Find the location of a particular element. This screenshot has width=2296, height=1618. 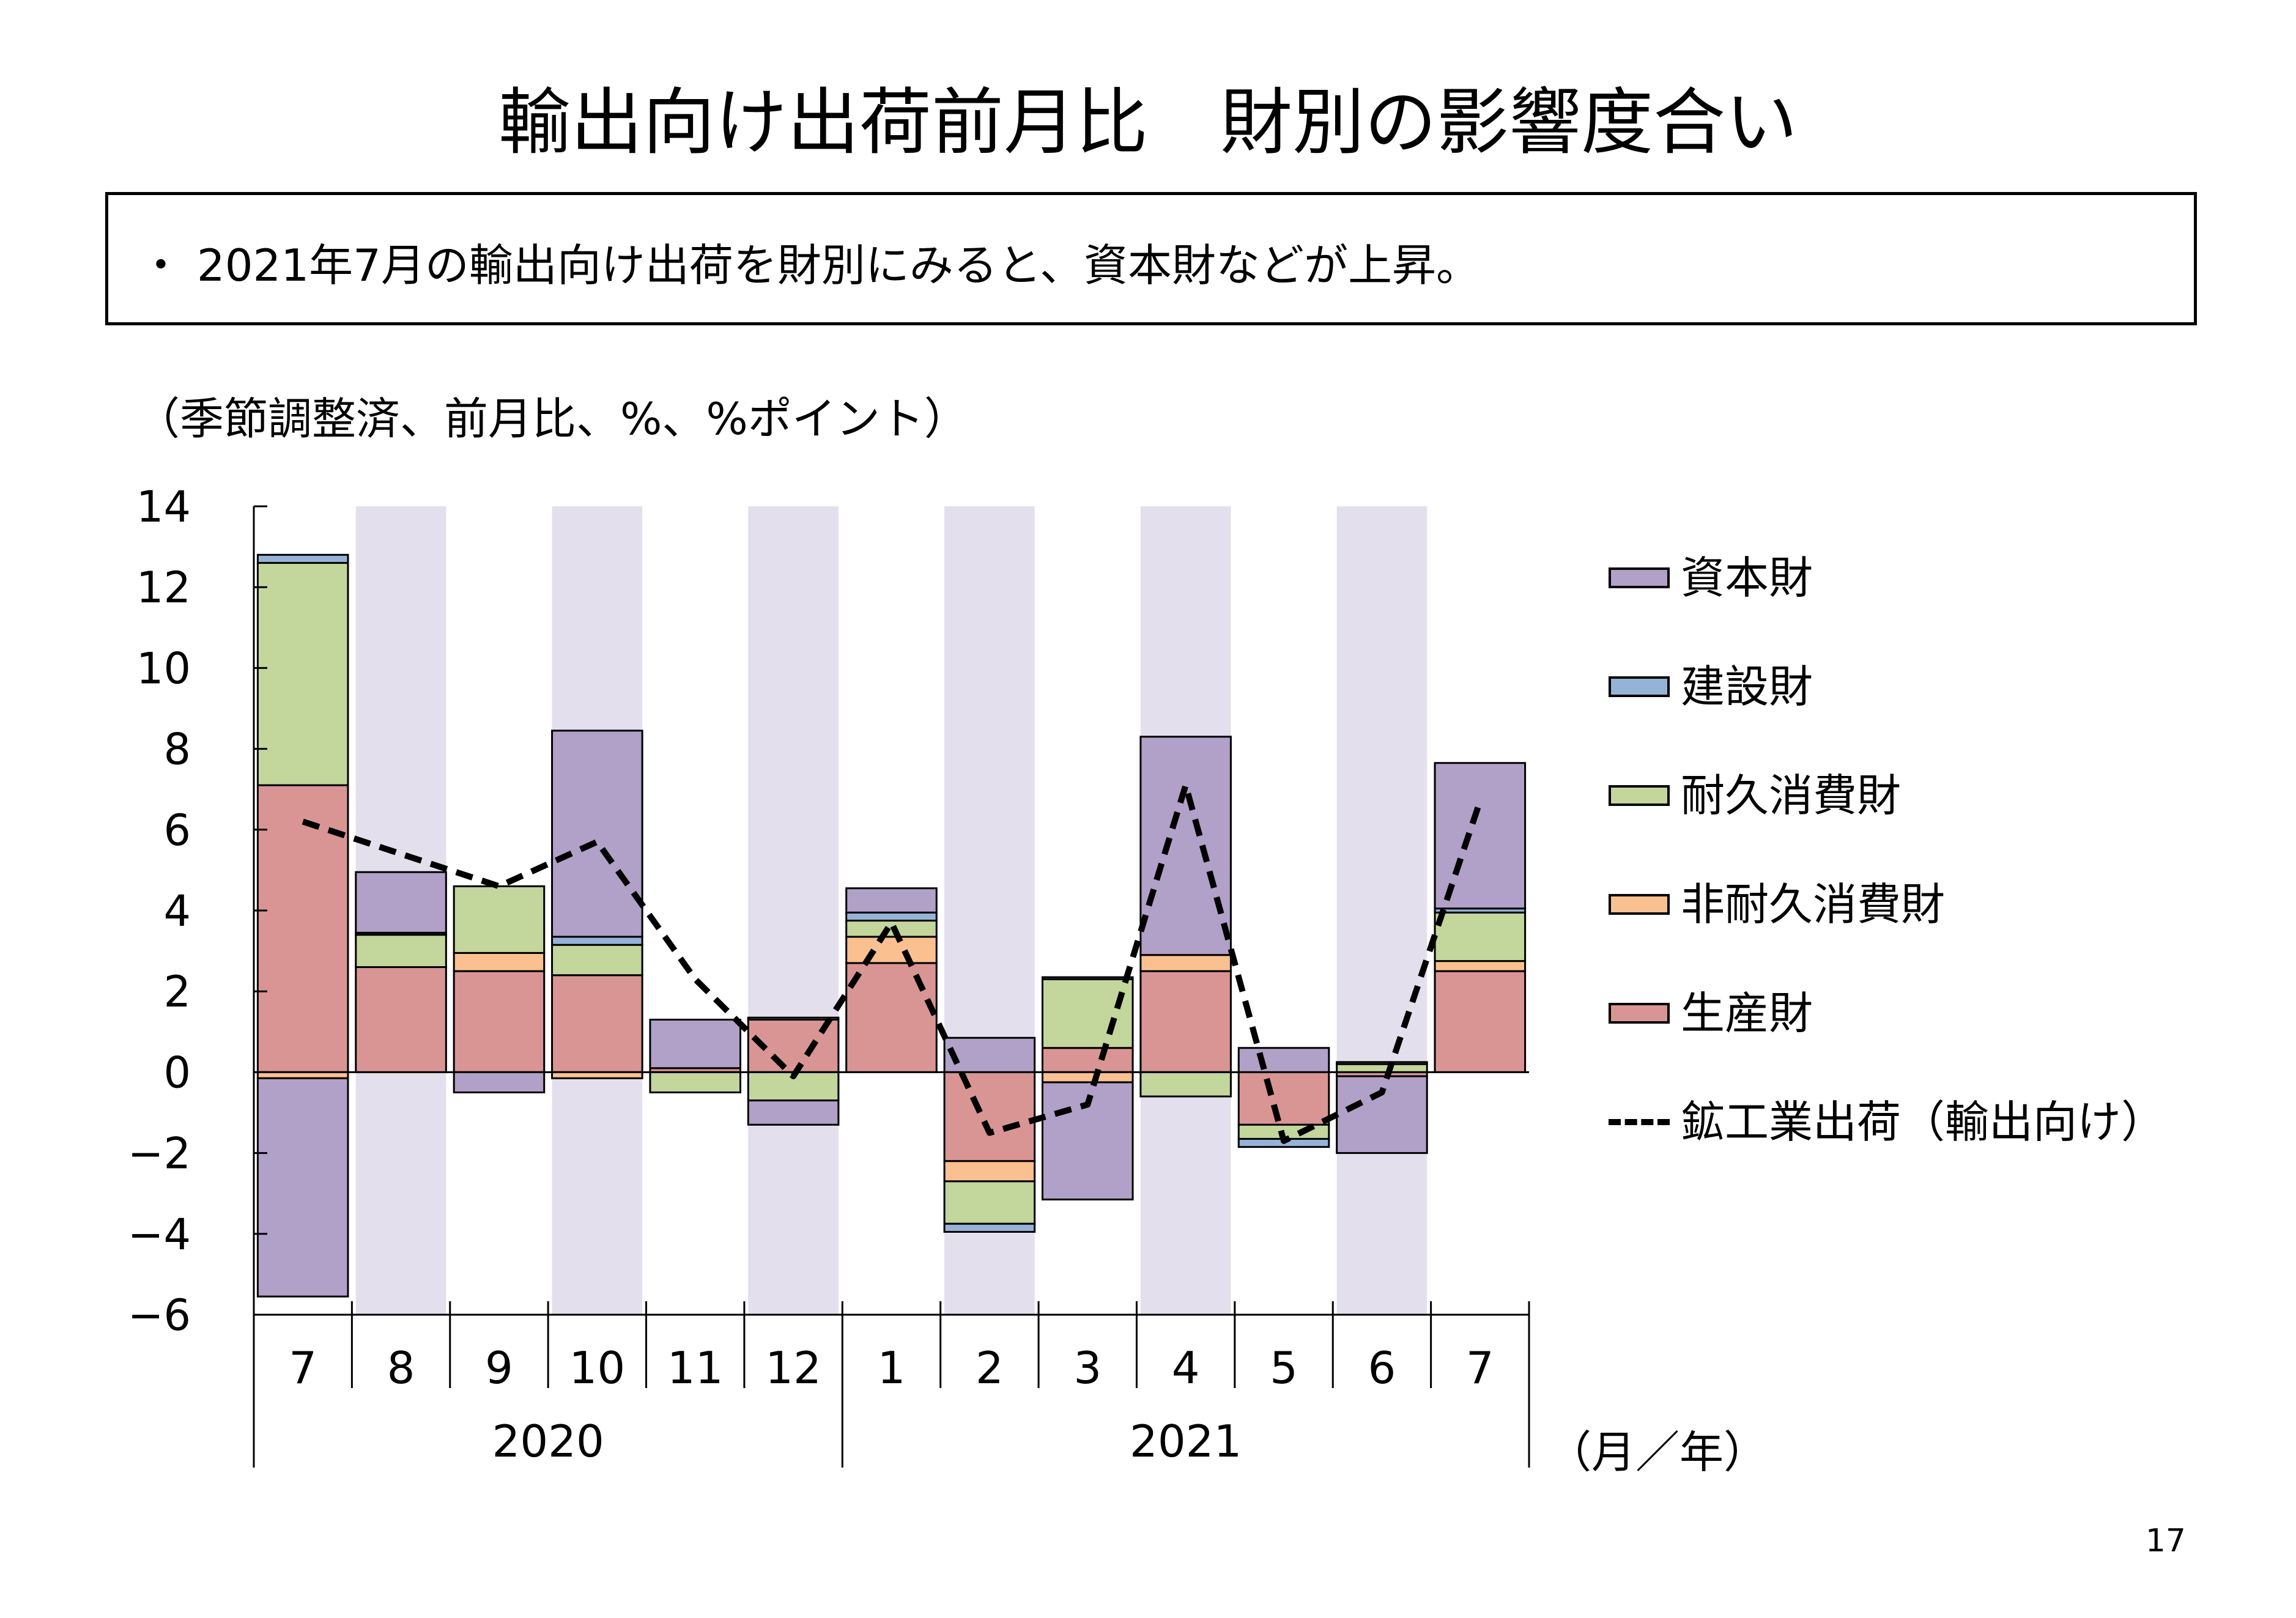

legend-item: 非耐久消費財 is located at coordinates (1878, 904).